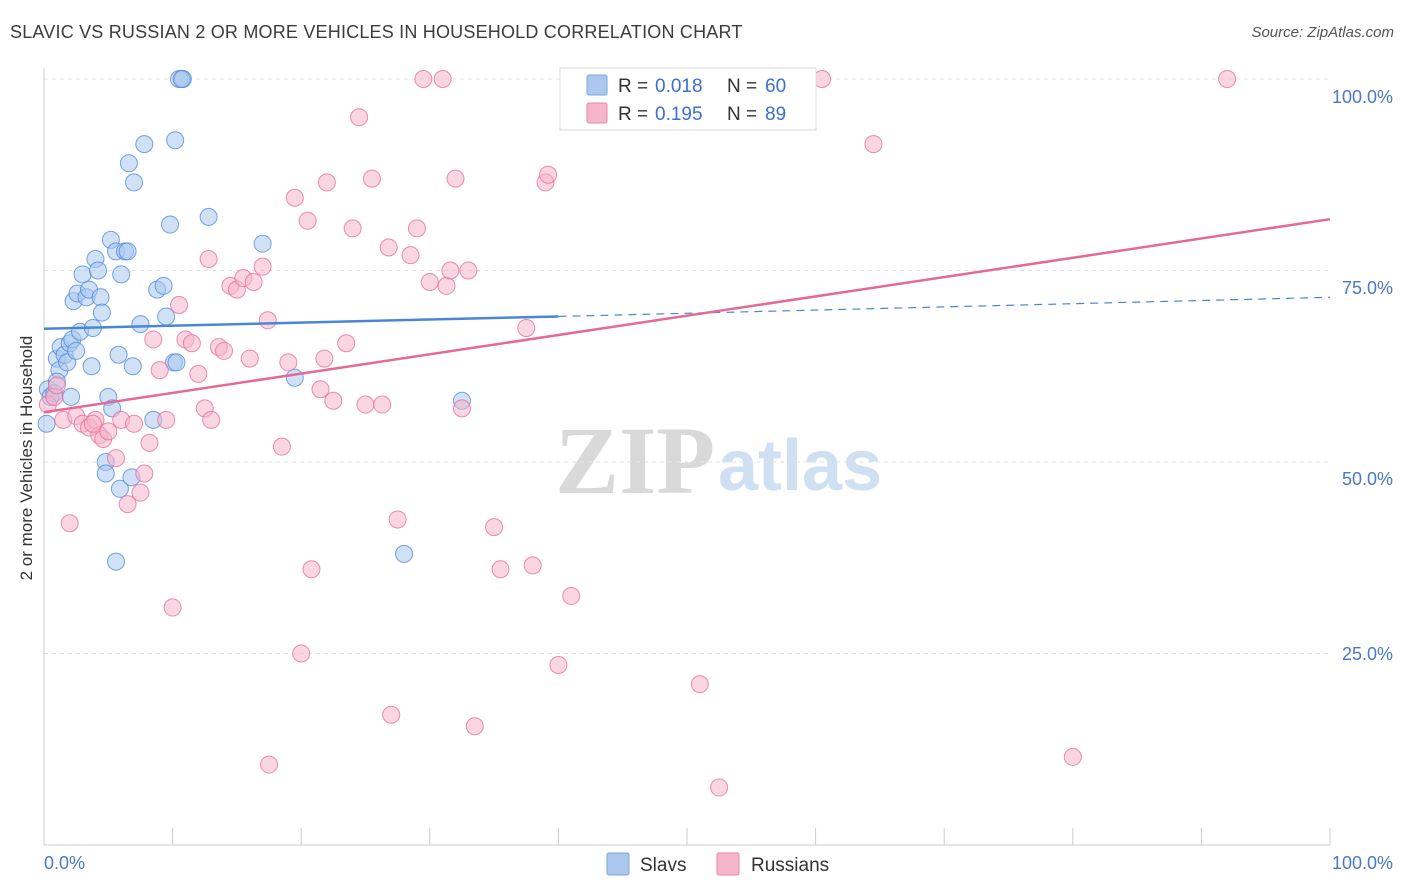 Image resolution: width=1406 pixels, height=892 pixels. Describe the element at coordinates (301, 322) in the screenshot. I see `slavs-trend-line` at that location.